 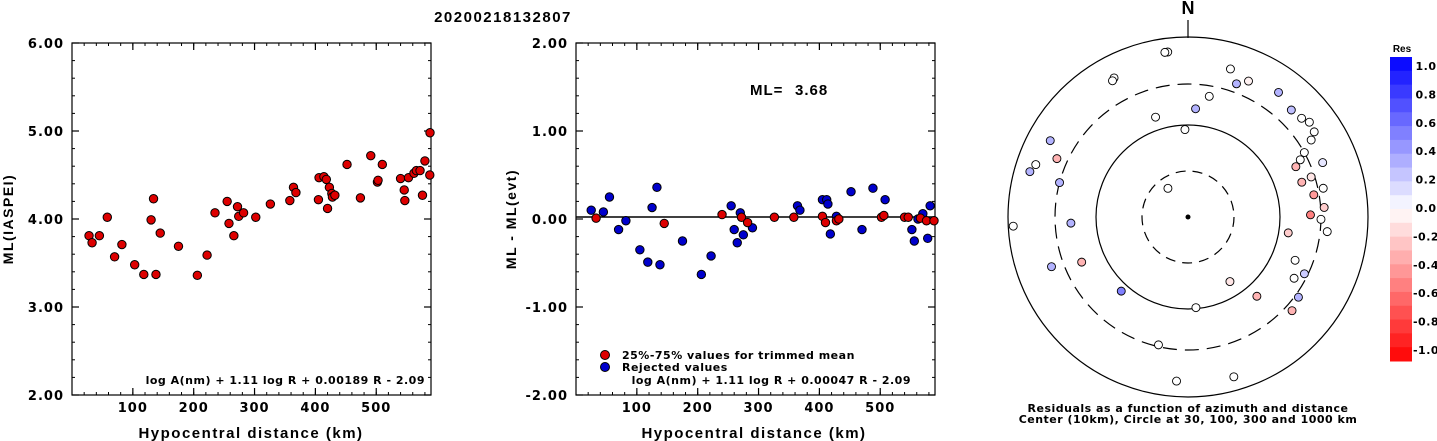 I want to click on legend-trimmed-label: 25%-75% values for trimmed mean, so click(x=738, y=355).